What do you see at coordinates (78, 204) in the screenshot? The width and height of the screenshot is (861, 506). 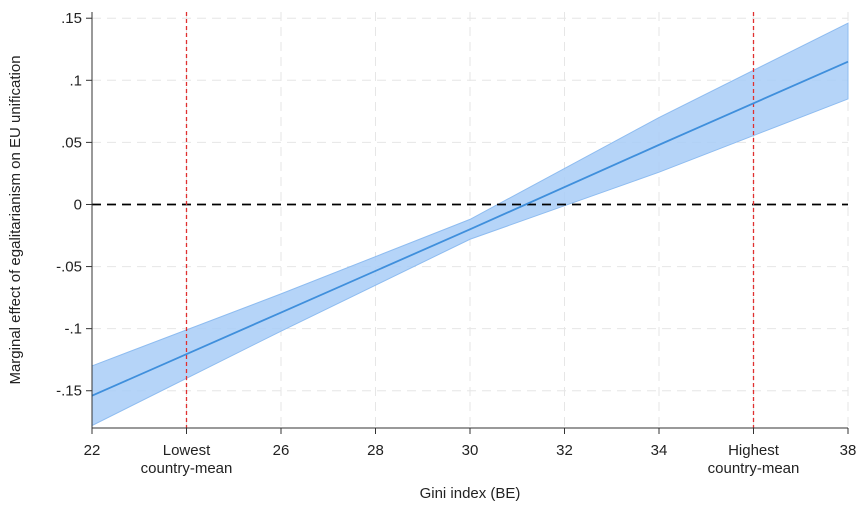 I see `y-tick-label: 0` at bounding box center [78, 204].